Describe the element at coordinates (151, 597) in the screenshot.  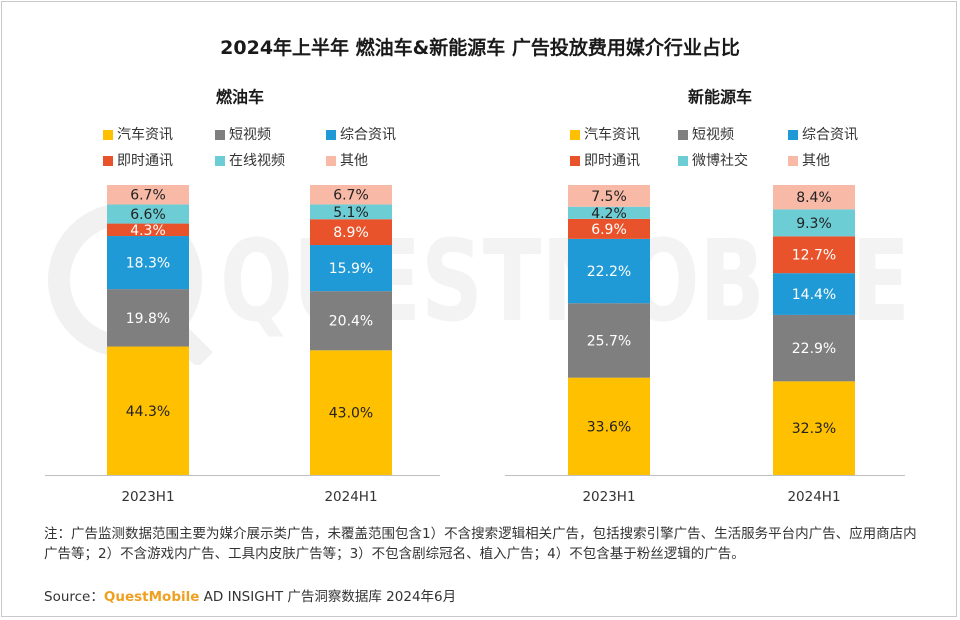
I see `source-brand: QuestMobile` at that location.